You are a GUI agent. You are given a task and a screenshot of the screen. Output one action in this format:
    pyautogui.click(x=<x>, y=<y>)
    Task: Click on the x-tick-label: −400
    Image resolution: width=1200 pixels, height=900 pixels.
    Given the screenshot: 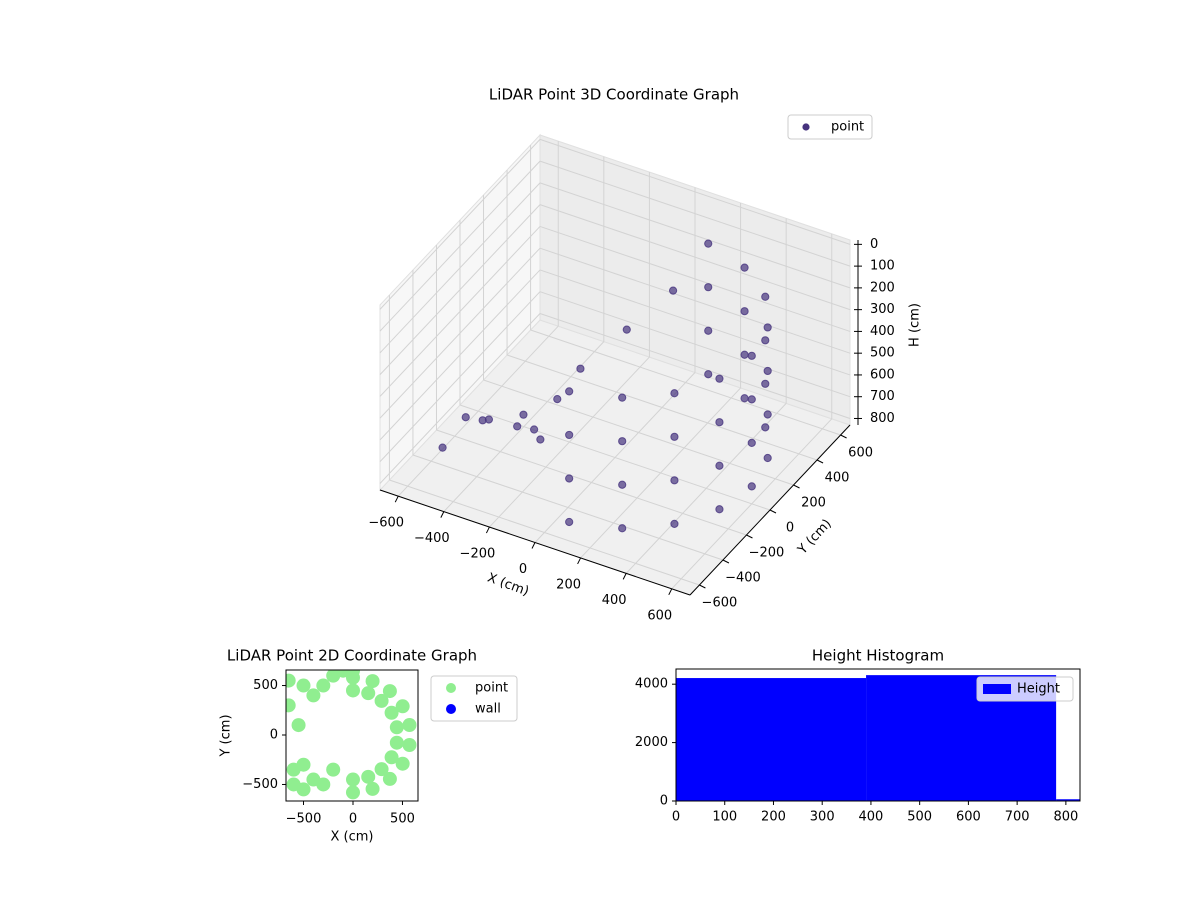 What is the action you would take?
    pyautogui.click(x=432, y=538)
    